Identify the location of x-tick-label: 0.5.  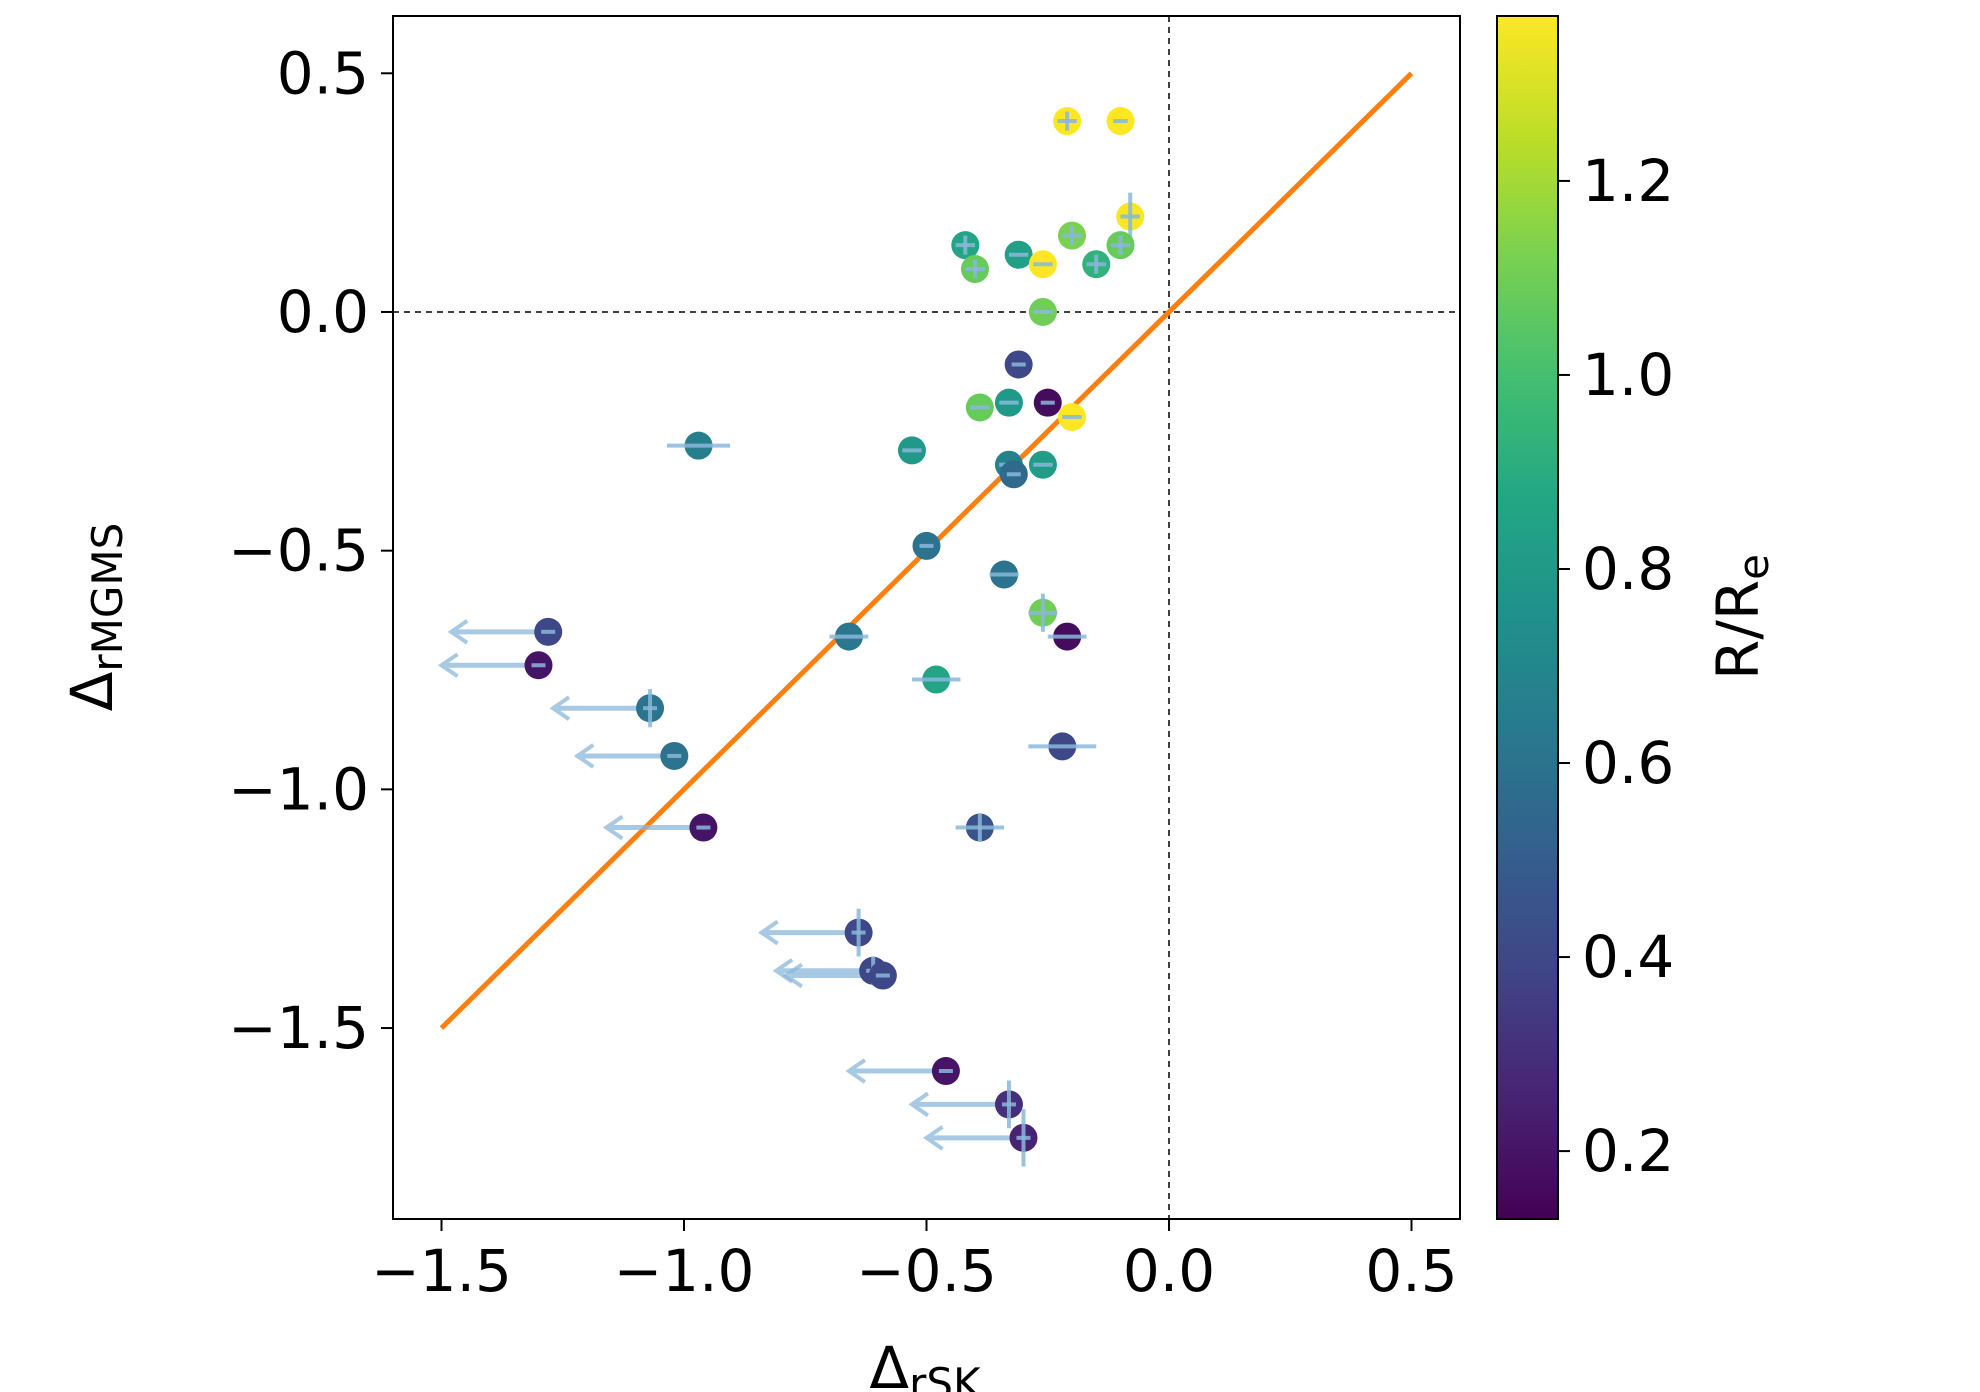
(1411, 1271).